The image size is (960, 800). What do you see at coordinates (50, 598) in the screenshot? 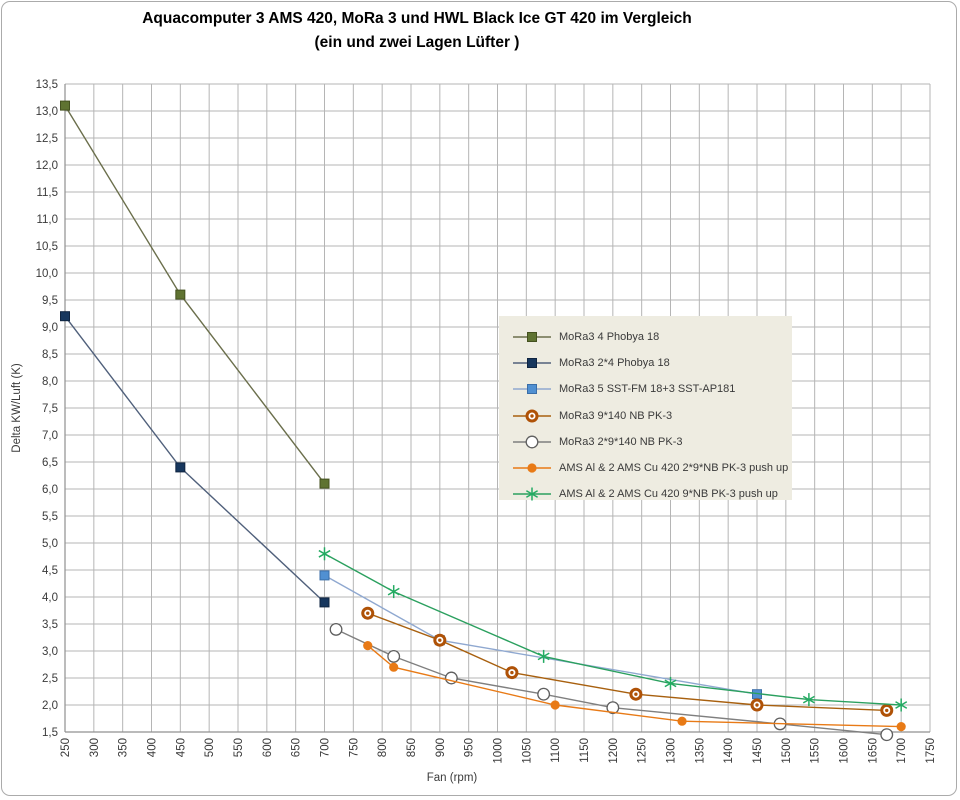
I see `y-tick-label: 4,0` at bounding box center [50, 598].